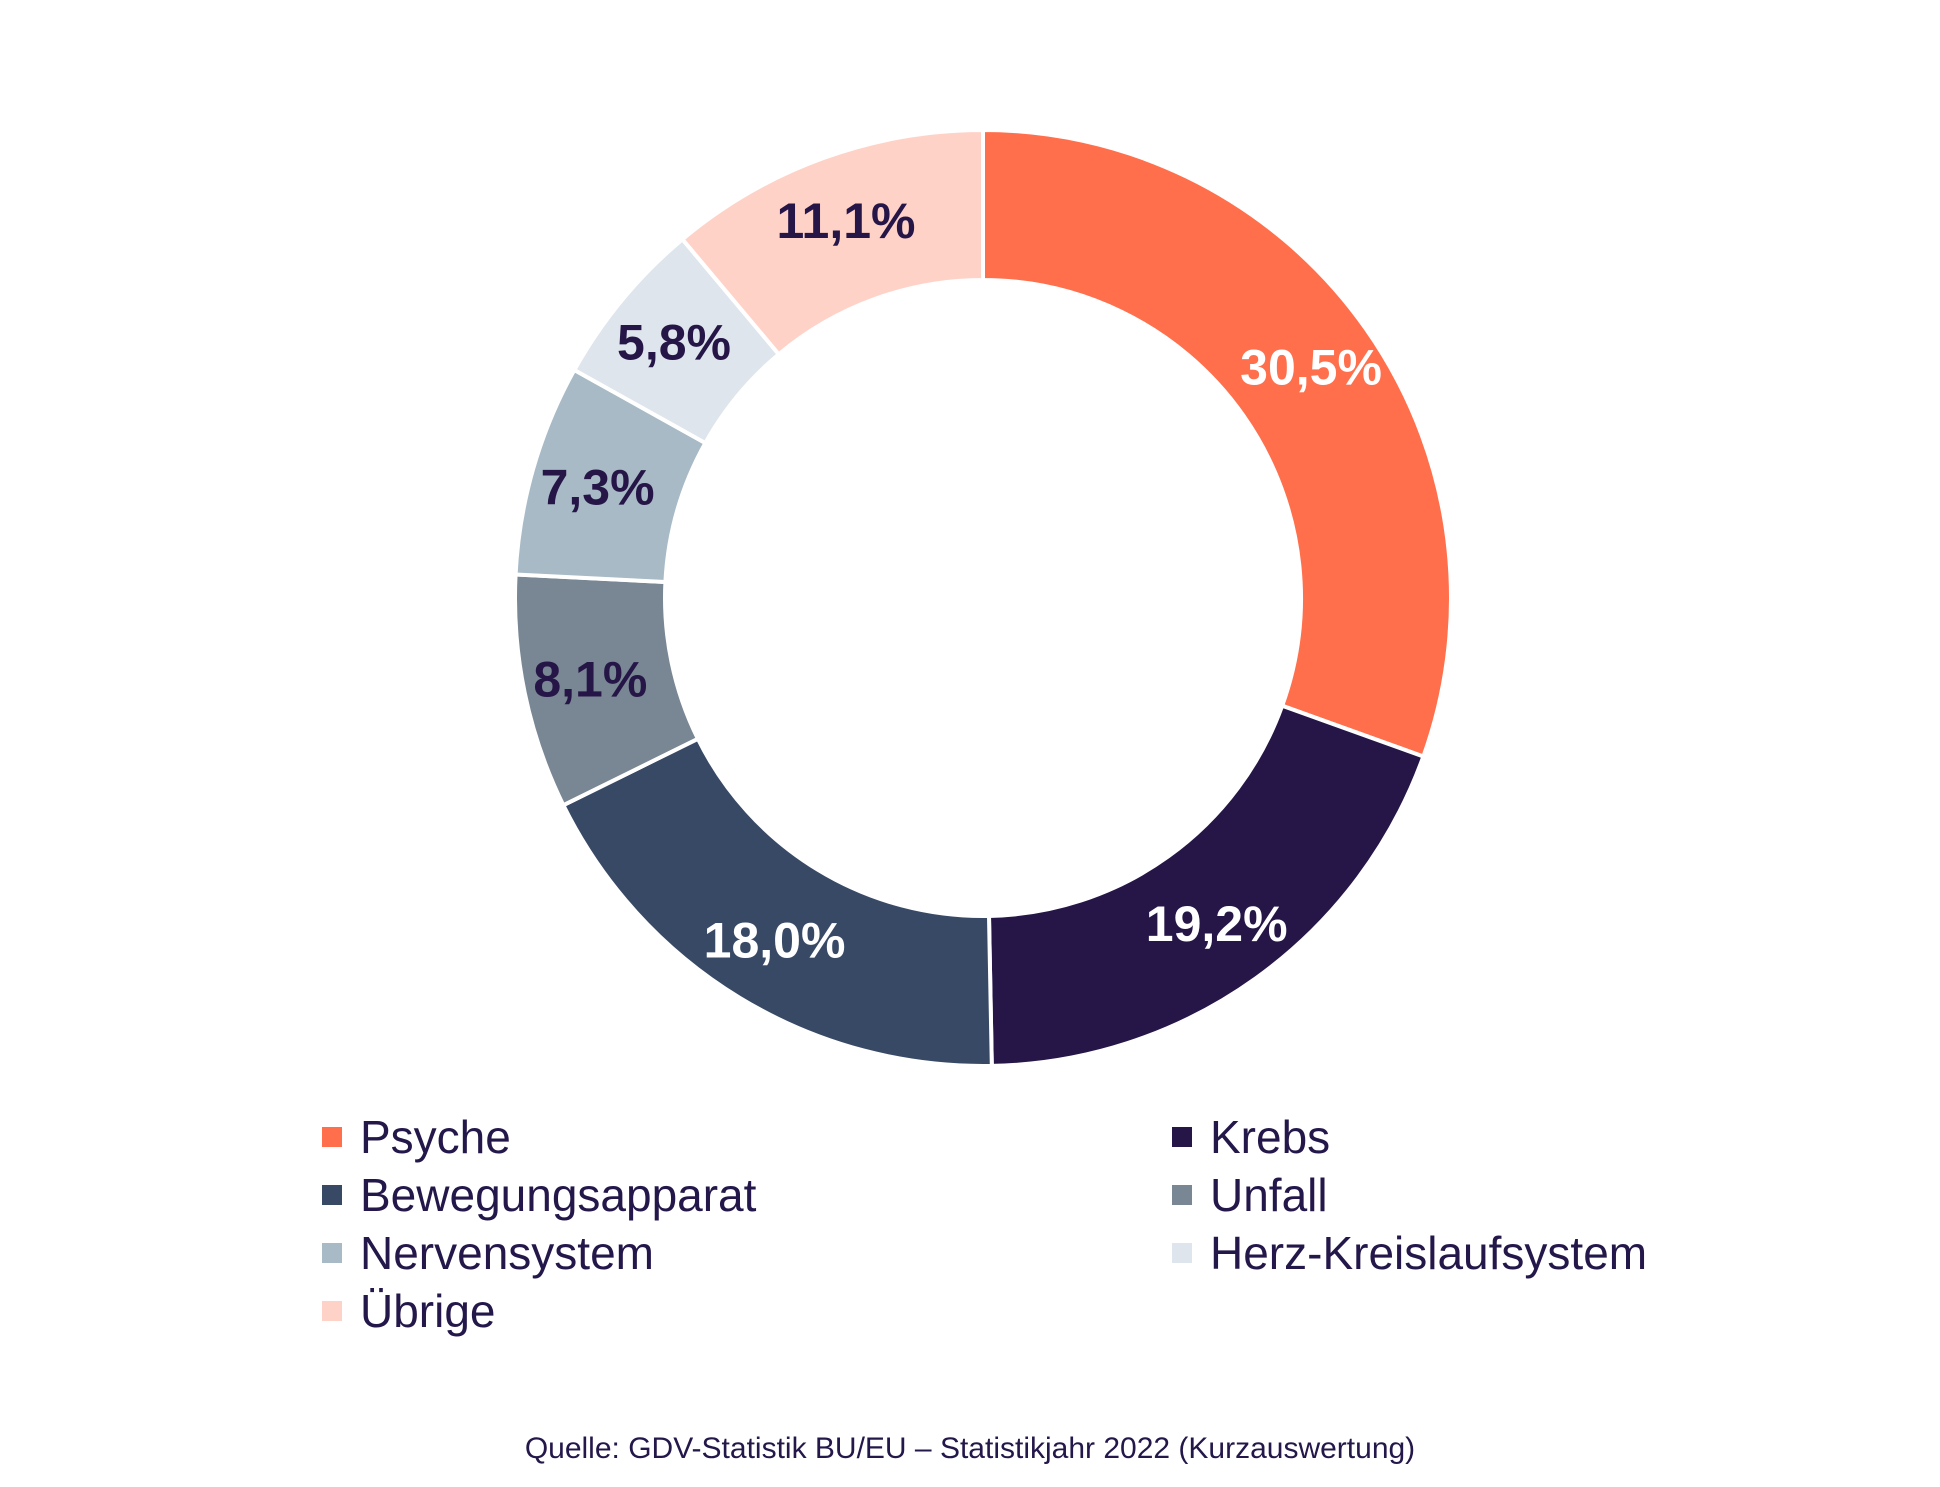 This screenshot has width=1940, height=1487. Describe the element at coordinates (1206, 885) in the screenshot. I see `slice-krebs` at that location.